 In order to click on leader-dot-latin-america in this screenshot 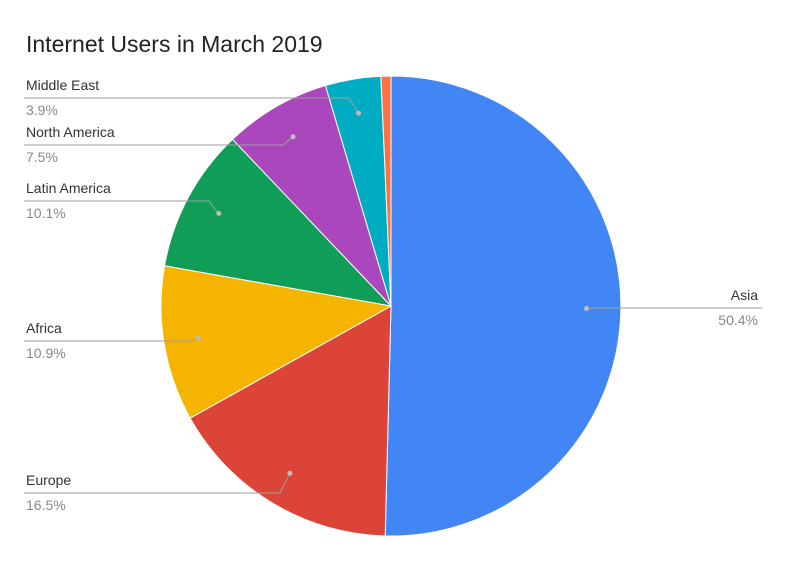, I will do `click(219, 213)`.